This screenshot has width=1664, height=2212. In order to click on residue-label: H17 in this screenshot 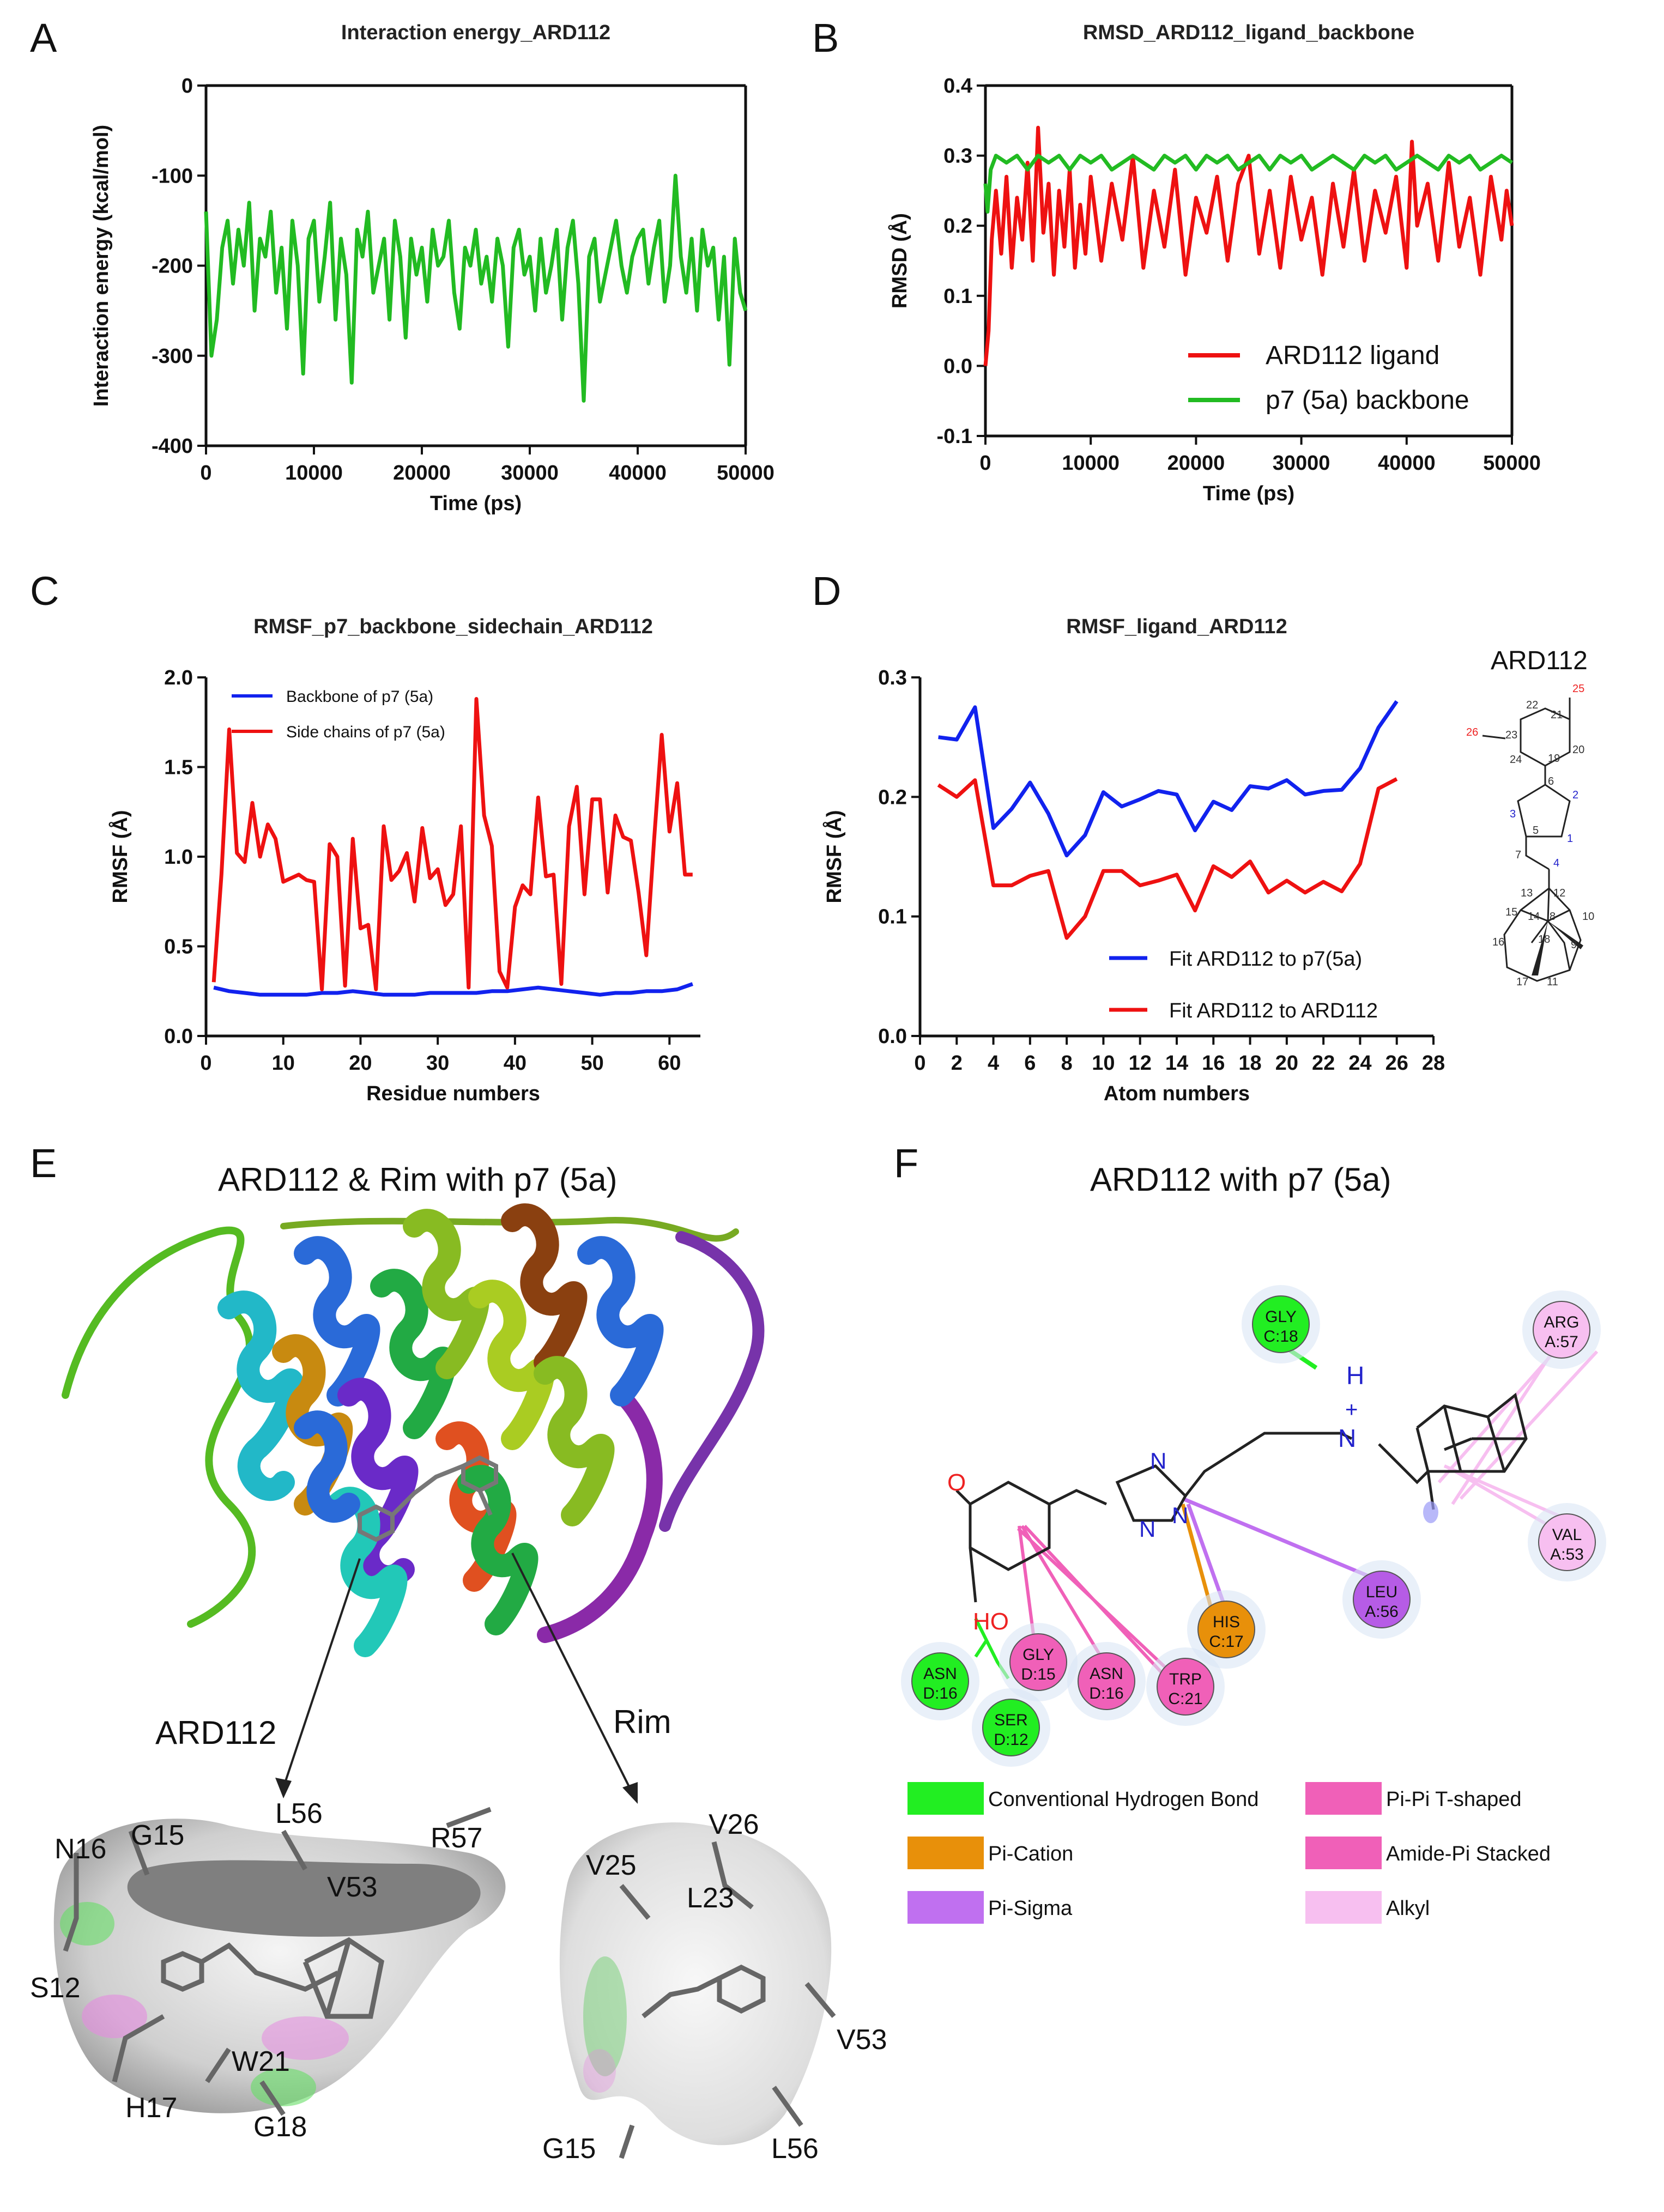, I will do `click(151, 2108)`.